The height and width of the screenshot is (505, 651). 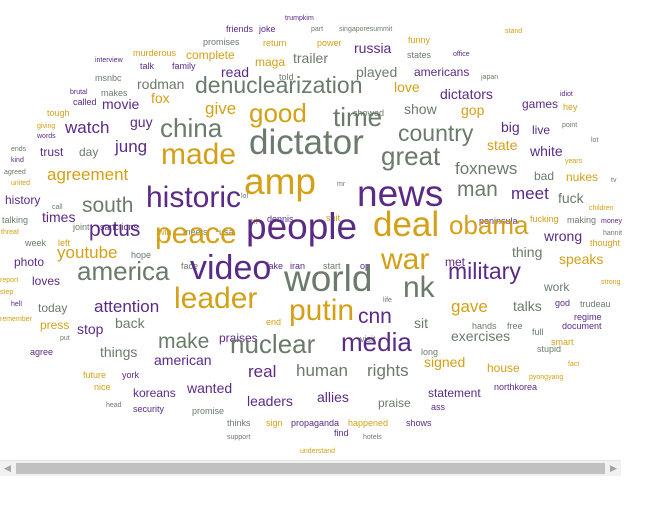 I want to click on word-united: united, so click(x=21, y=183).